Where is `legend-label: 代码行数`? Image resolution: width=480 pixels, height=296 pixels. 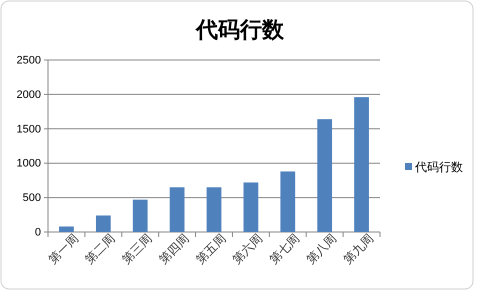 legend-label: 代码行数 is located at coordinates (438, 167).